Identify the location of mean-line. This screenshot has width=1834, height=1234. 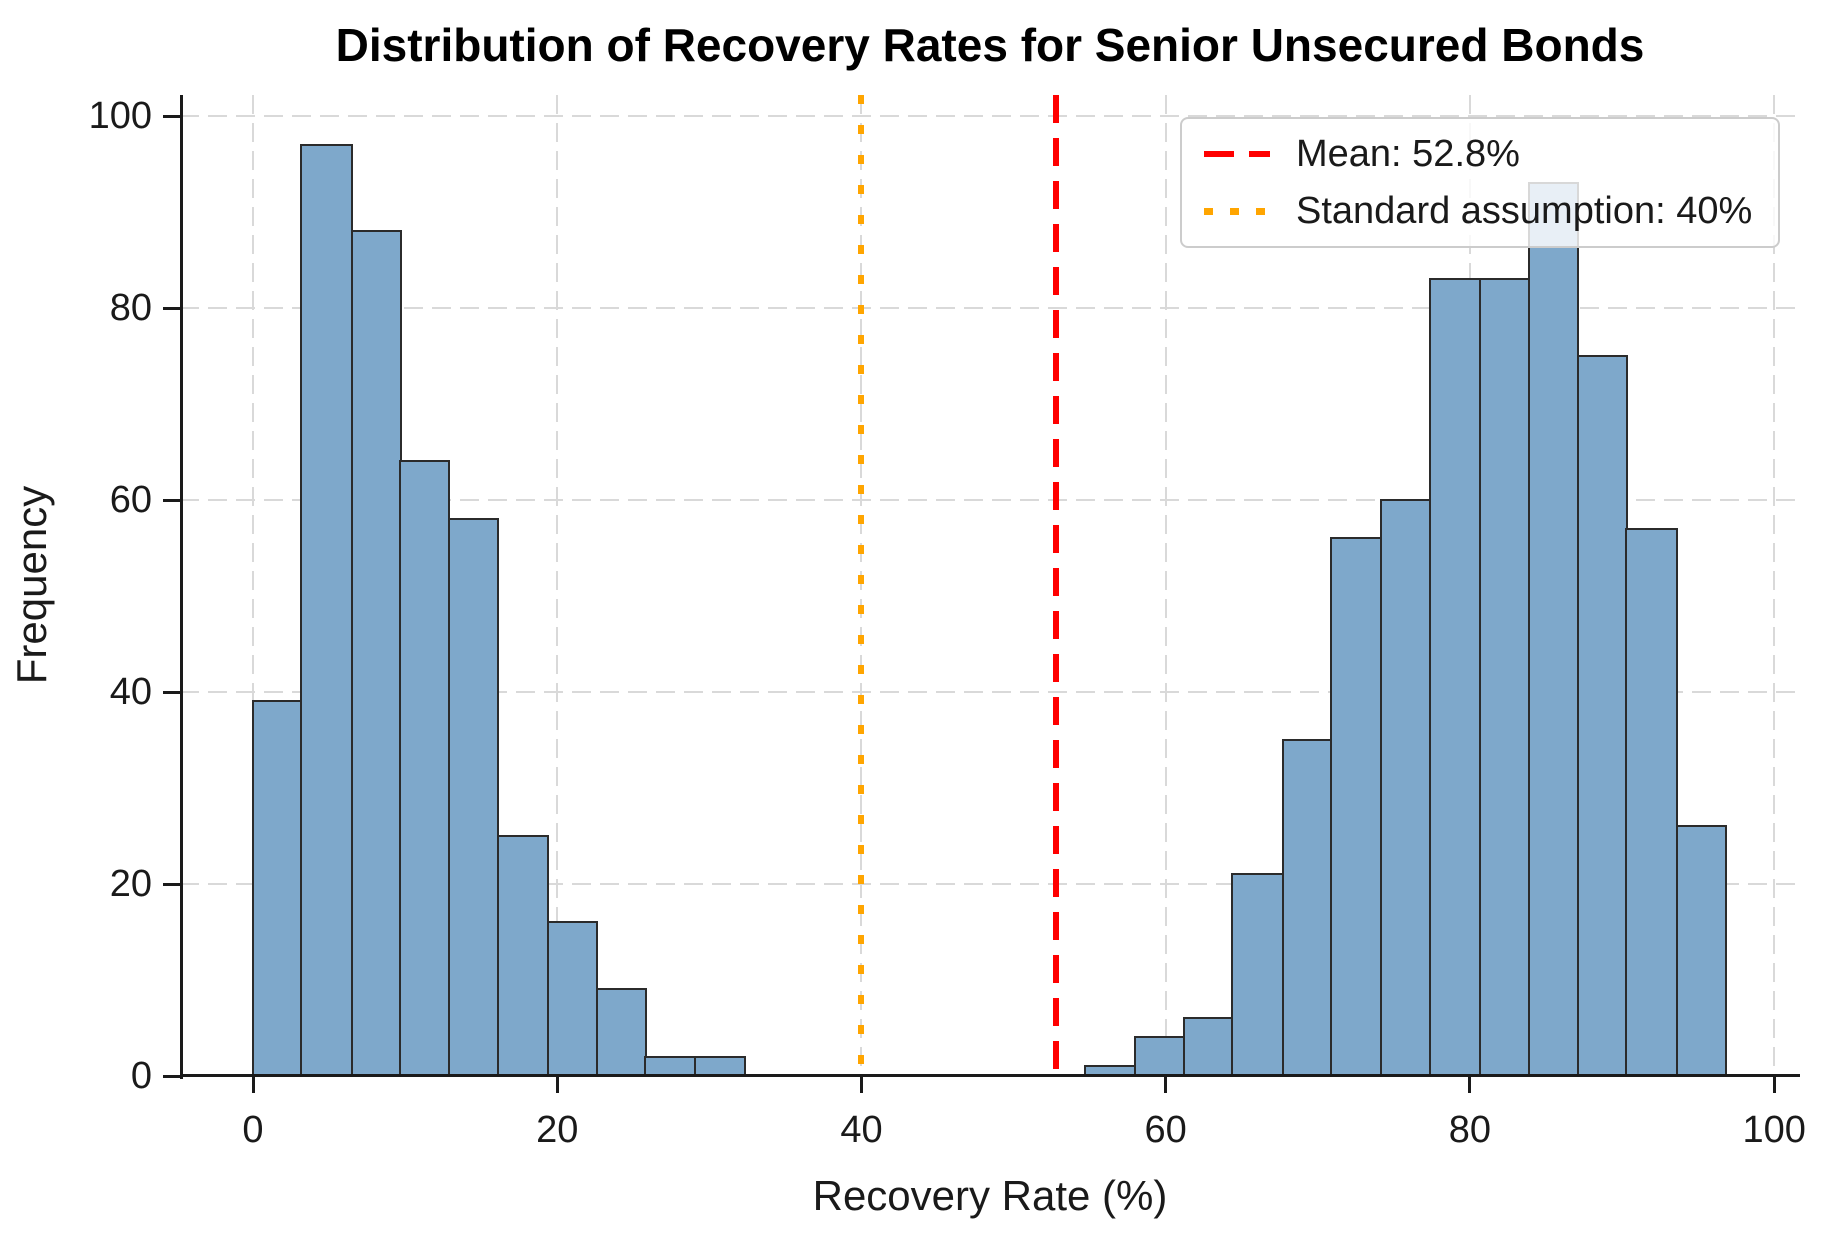
(1056, 585).